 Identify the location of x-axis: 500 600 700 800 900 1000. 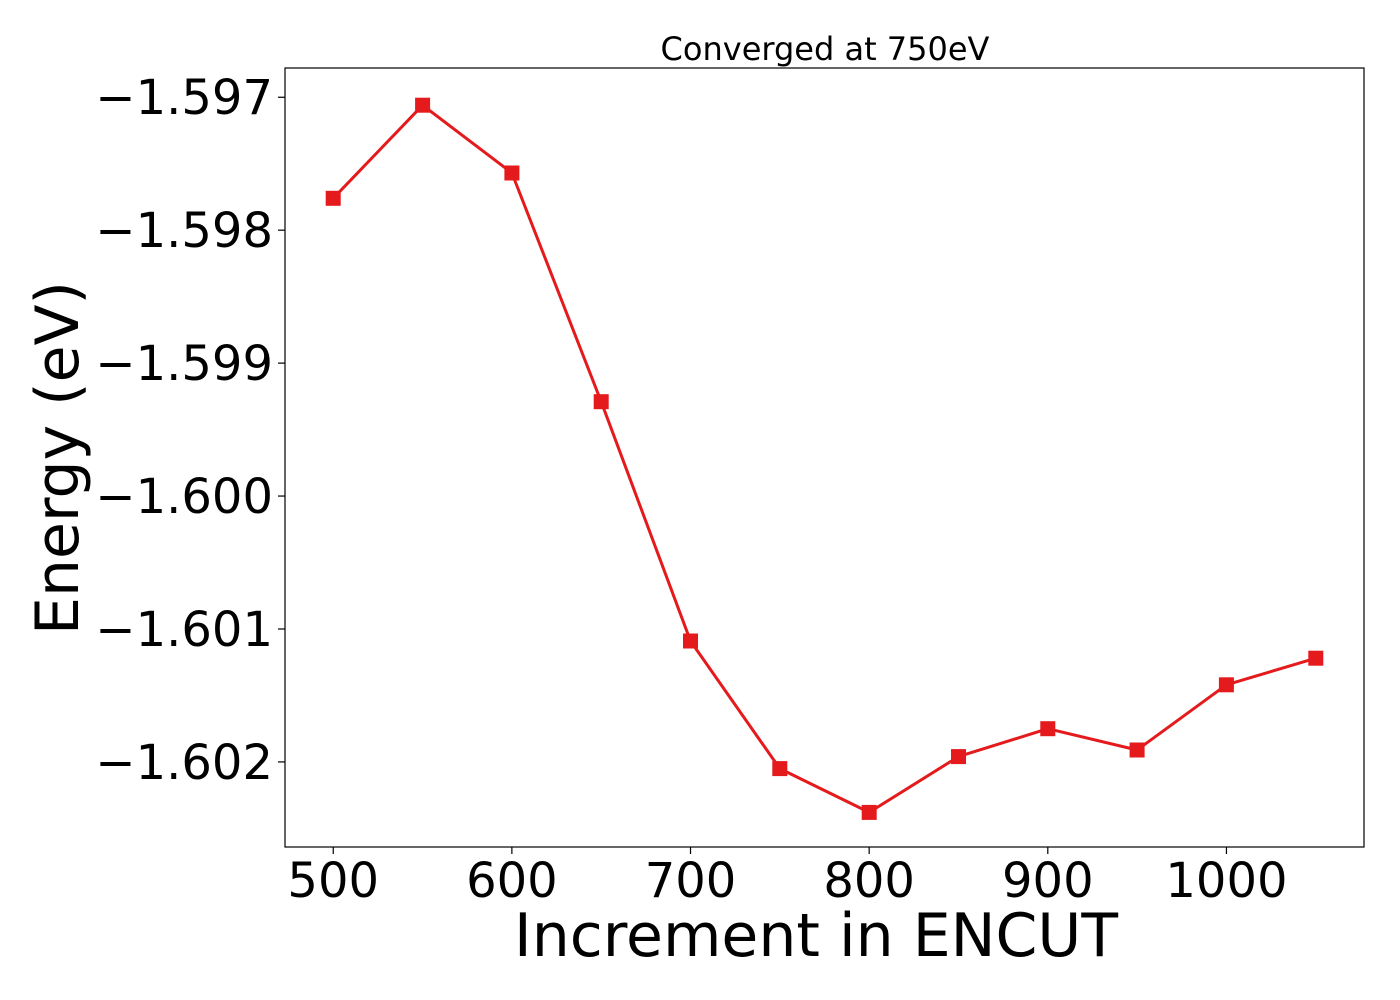
(787, 878).